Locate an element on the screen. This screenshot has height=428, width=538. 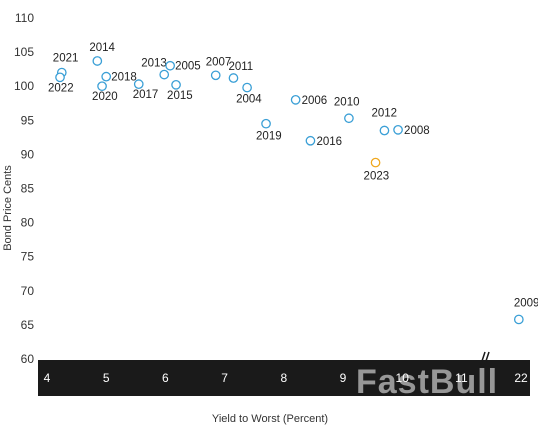
data-point-2004 is located at coordinates (247, 87).